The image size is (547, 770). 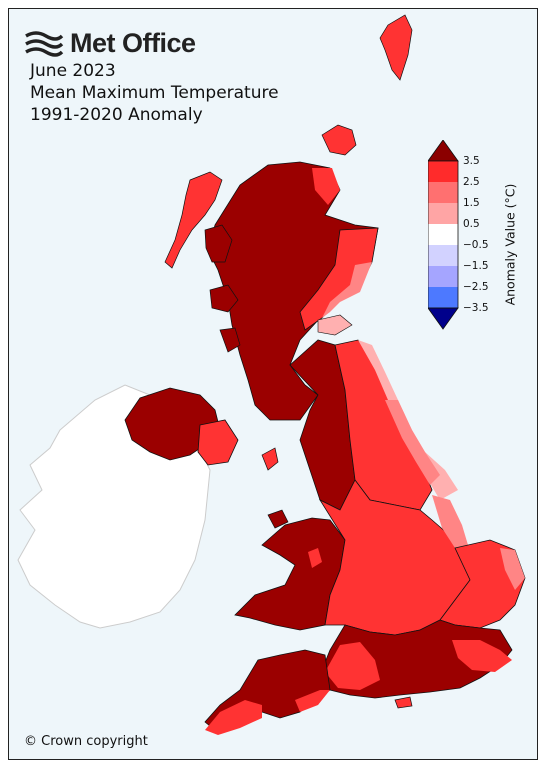 What do you see at coordinates (412, 442) in the screenshot?
I see `north-east-coast-lightred` at bounding box center [412, 442].